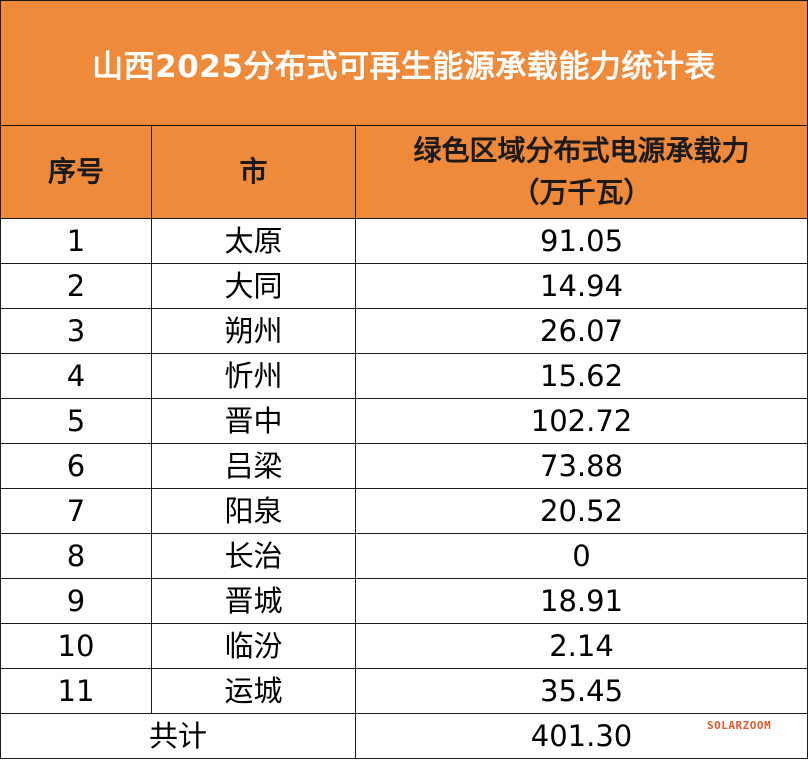 The image size is (808, 762). I want to click on row-capacity: 2.14, so click(581, 646).